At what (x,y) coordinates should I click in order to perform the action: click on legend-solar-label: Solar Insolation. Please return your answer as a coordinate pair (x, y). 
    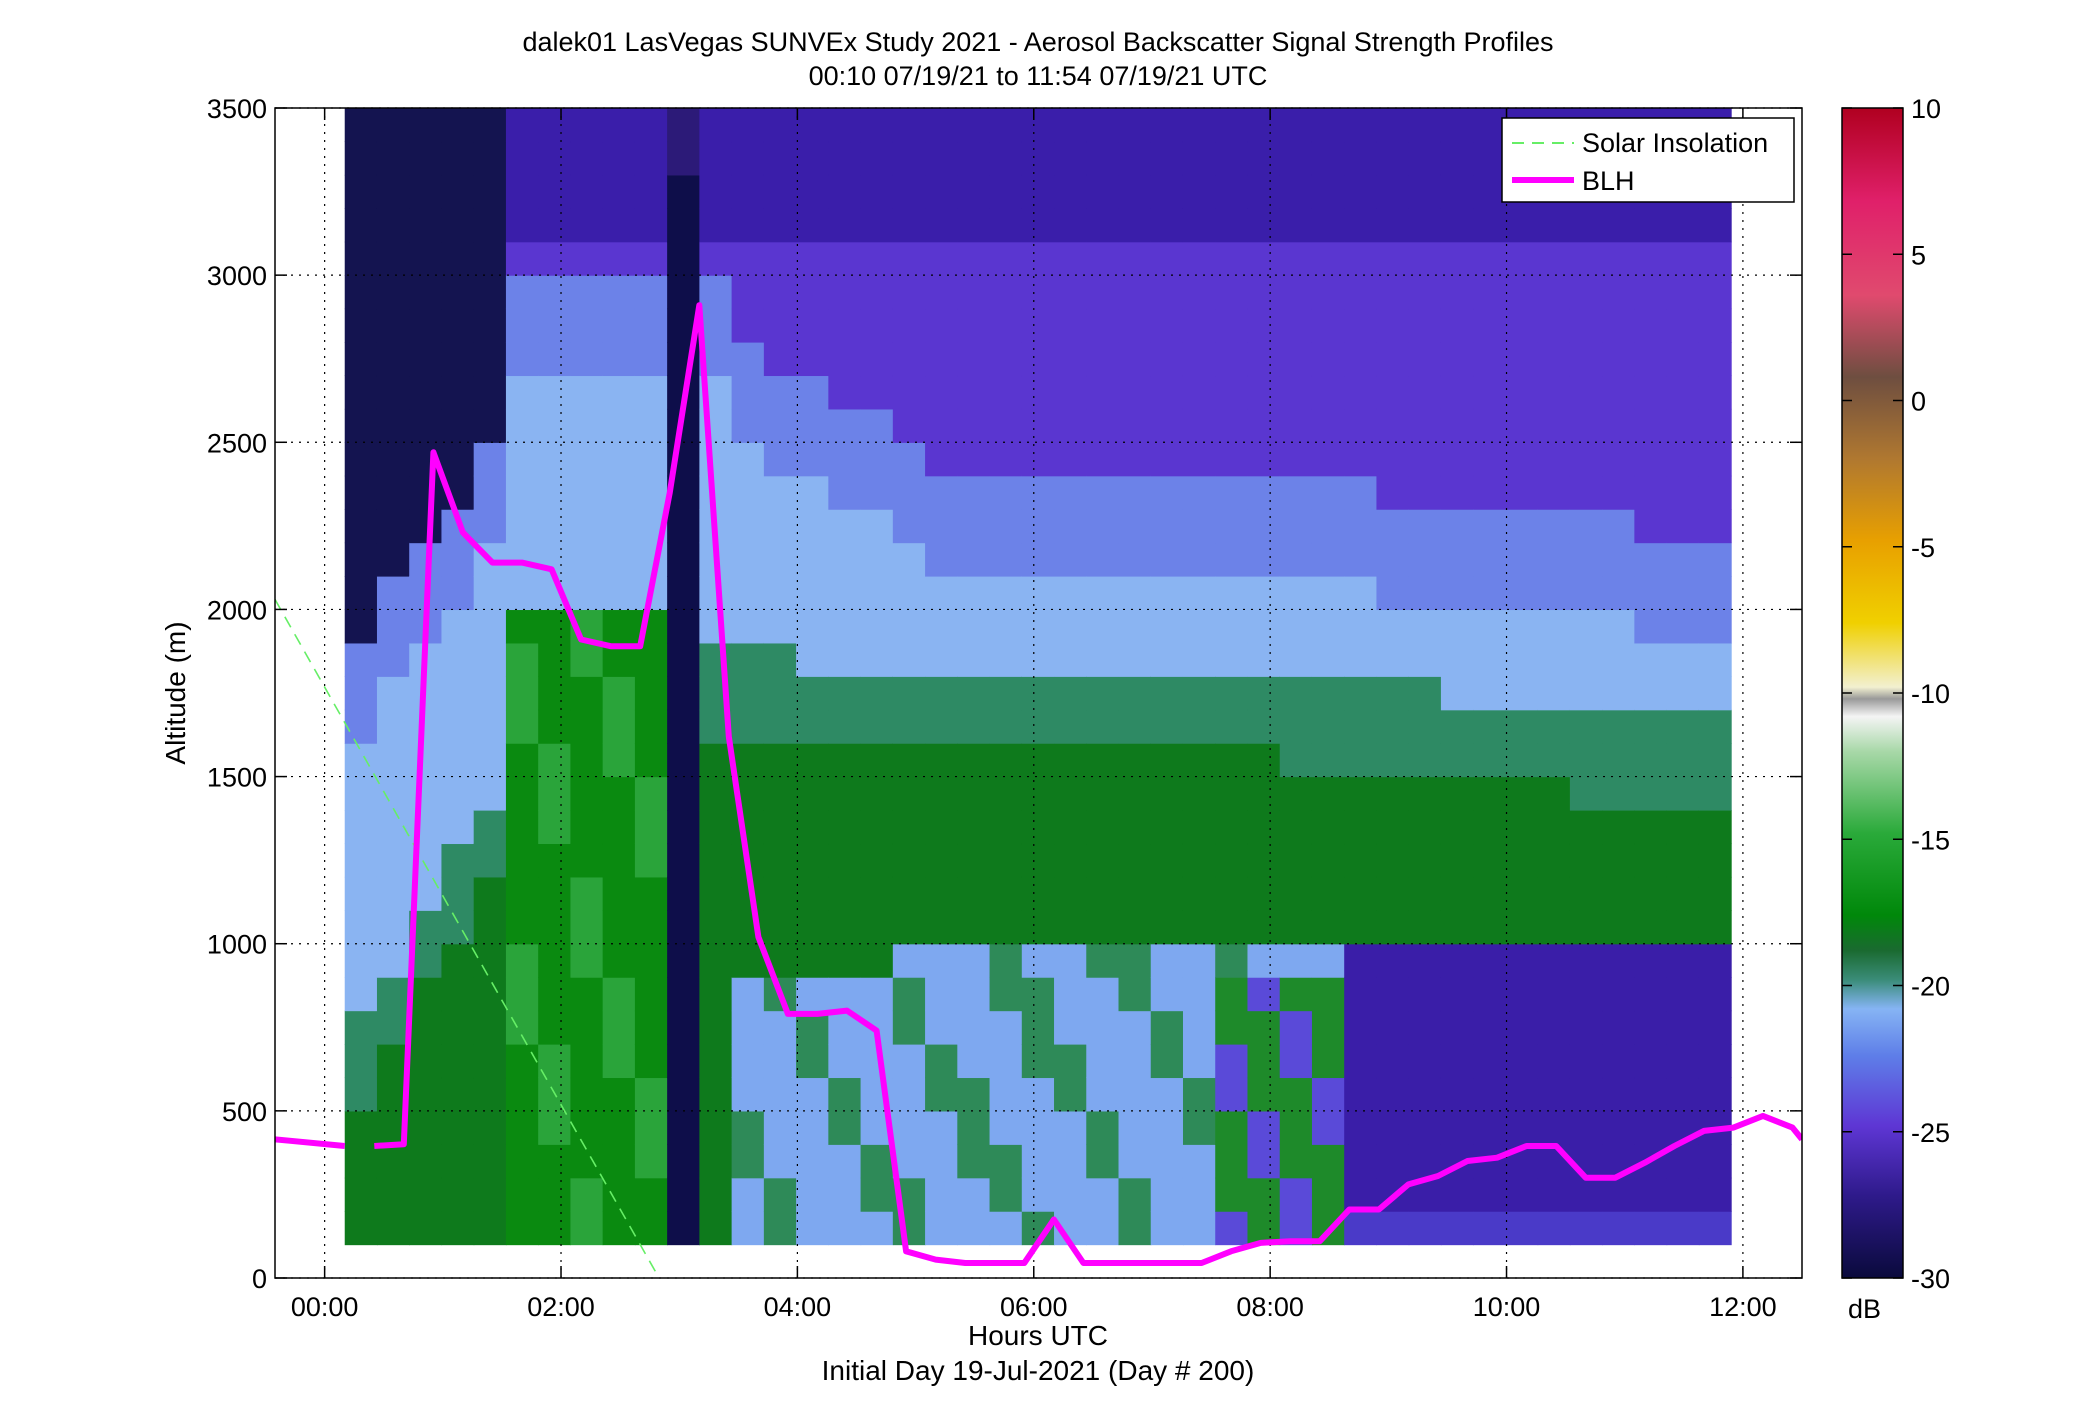
    Looking at the image, I should click on (1675, 143).